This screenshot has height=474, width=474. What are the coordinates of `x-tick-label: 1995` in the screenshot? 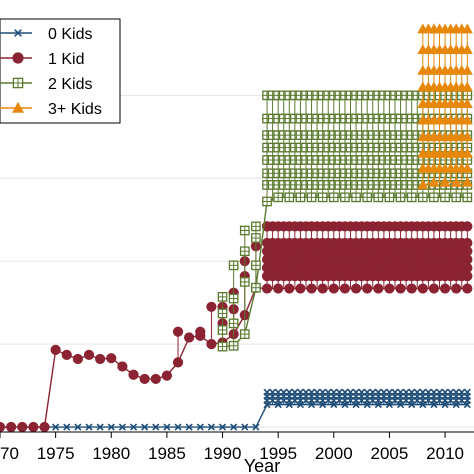 It's located at (278, 453).